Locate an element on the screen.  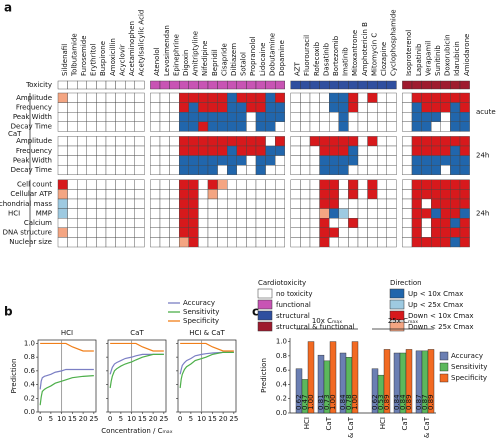
bar is located at coordinates (333, 377).